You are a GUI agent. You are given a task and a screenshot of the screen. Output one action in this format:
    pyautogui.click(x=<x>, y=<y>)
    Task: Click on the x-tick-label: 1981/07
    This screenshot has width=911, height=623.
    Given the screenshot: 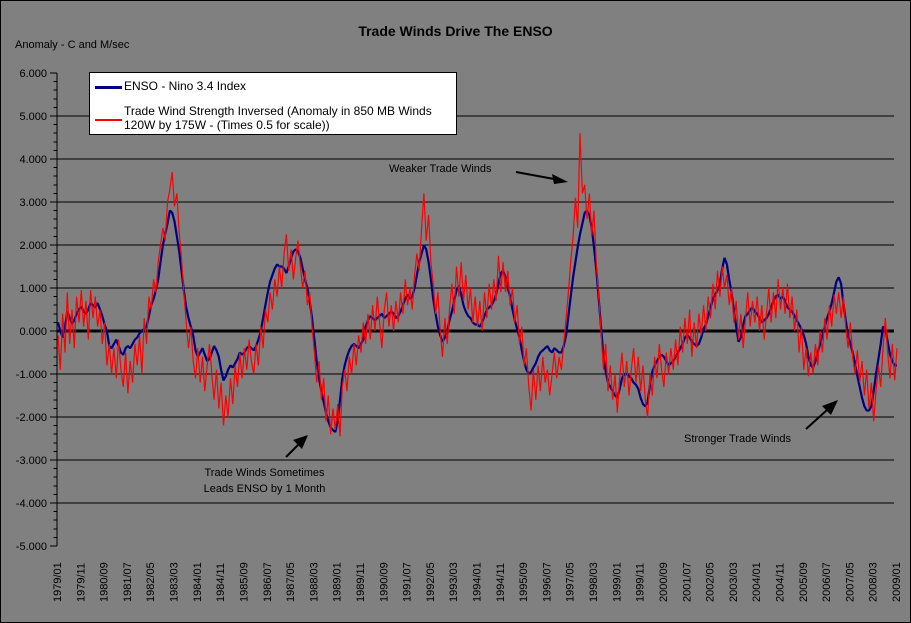 What is the action you would take?
    pyautogui.click(x=128, y=582)
    